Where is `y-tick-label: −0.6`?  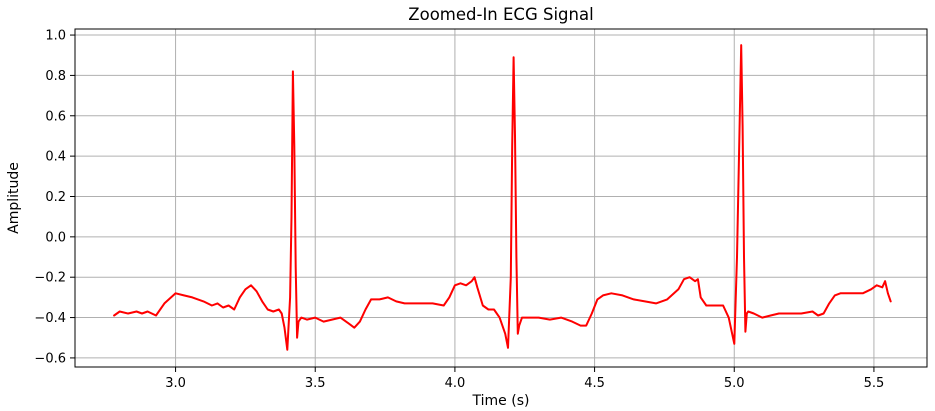
y-tick-label: −0.6 is located at coordinates (50, 358).